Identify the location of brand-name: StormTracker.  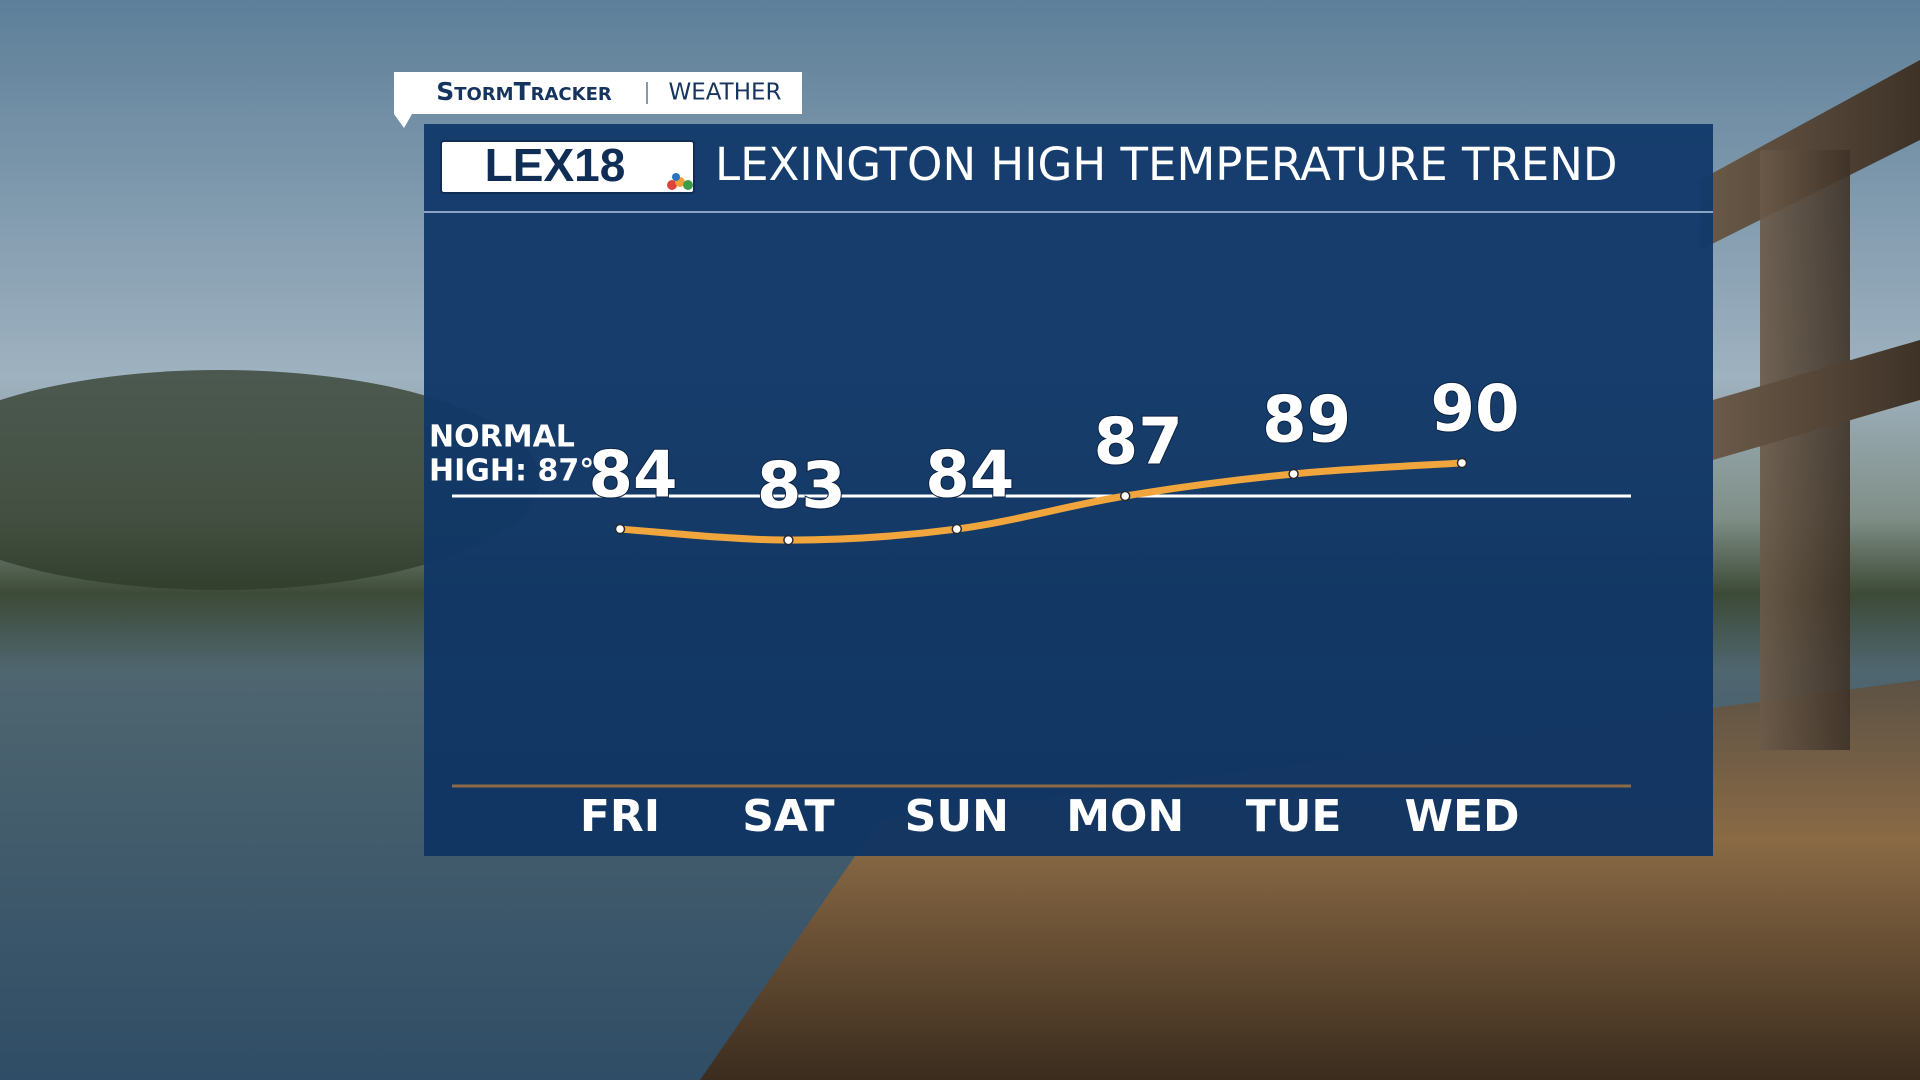
(524, 91).